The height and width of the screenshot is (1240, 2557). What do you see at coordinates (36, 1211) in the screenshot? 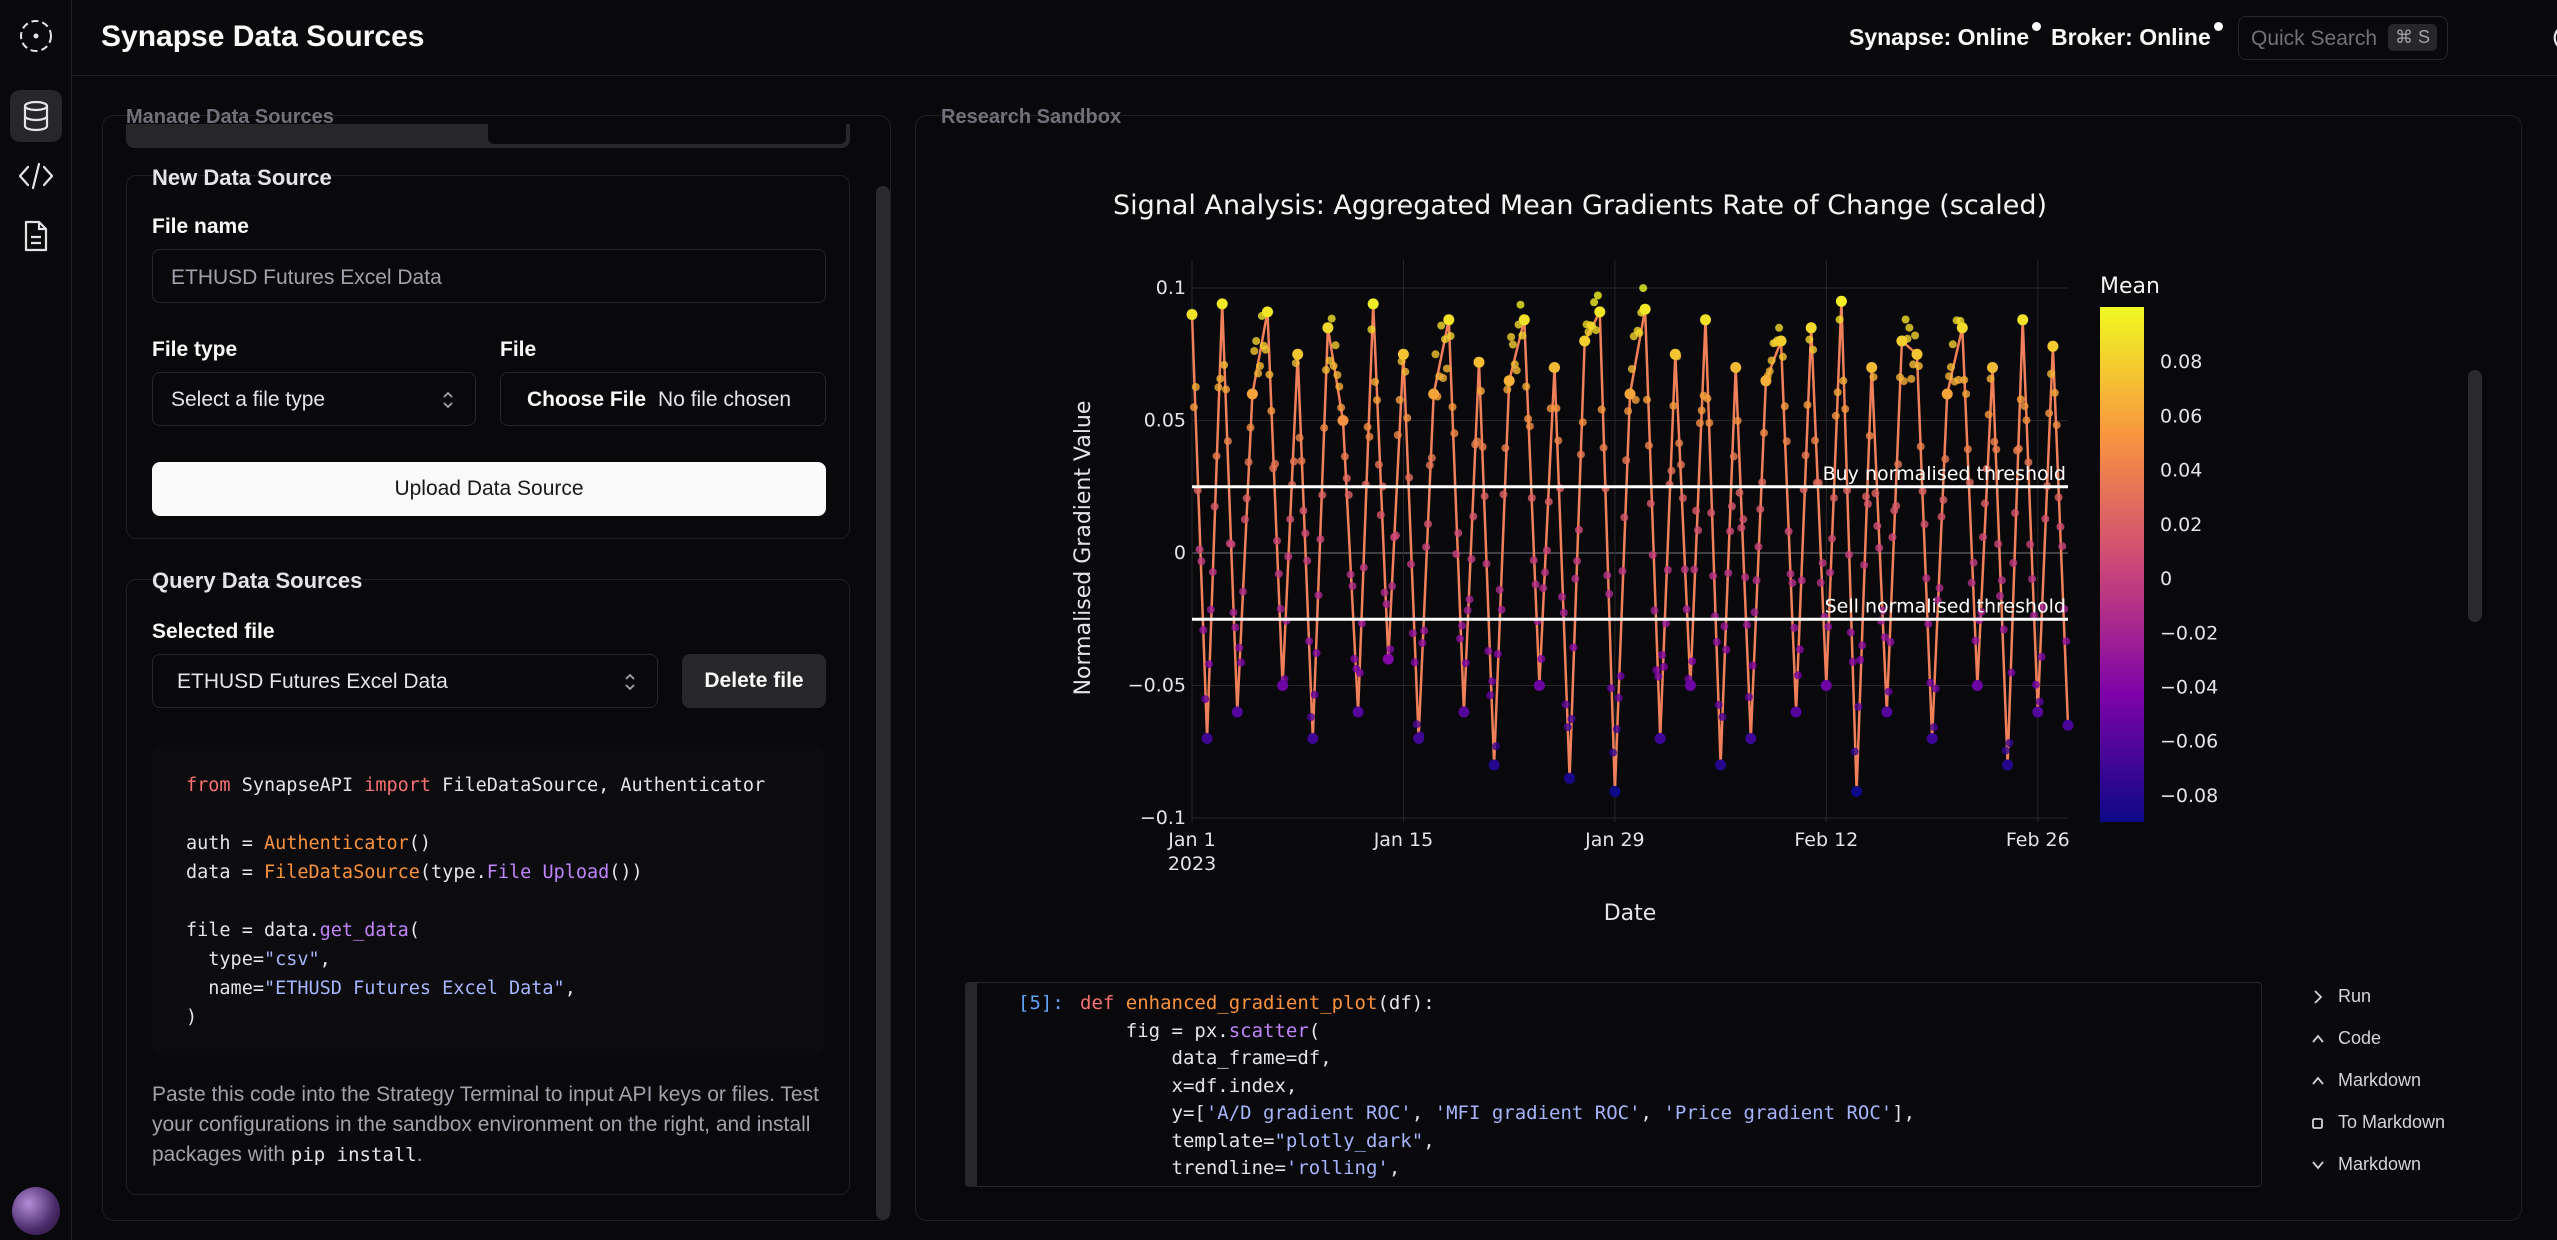
I see `avatar` at bounding box center [36, 1211].